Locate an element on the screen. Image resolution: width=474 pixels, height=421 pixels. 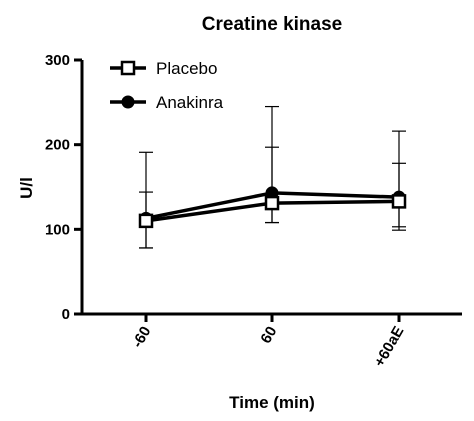
x-tick-label: +60aE is located at coordinates (389, 347).